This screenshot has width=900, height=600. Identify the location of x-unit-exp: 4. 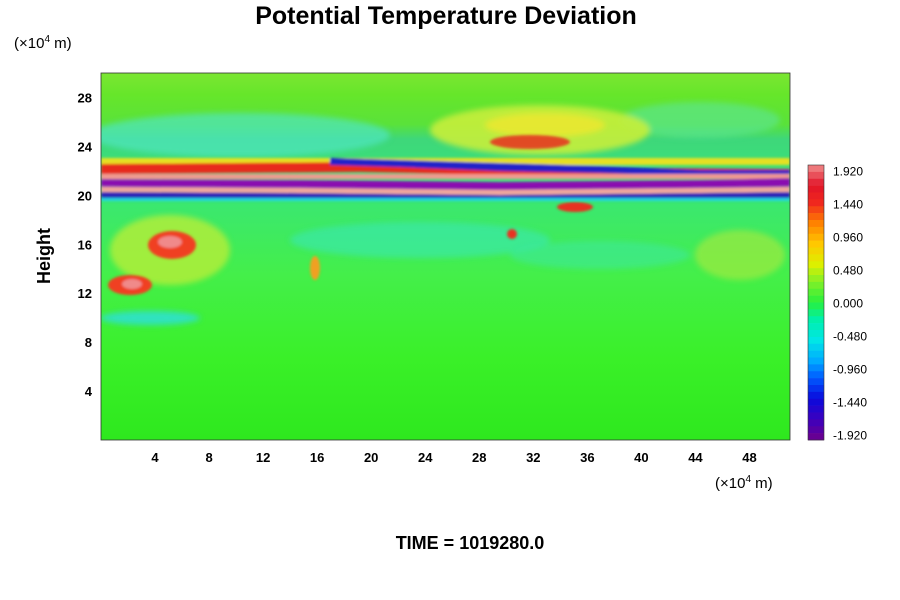
(748, 479).